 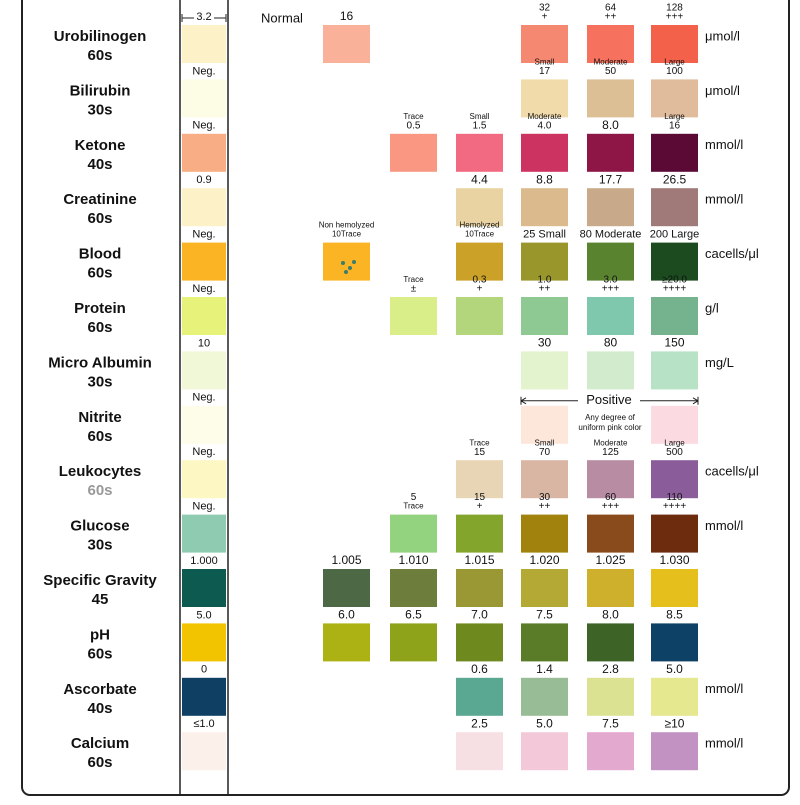 I want to click on cell-label: 2.8, so click(x=610, y=669).